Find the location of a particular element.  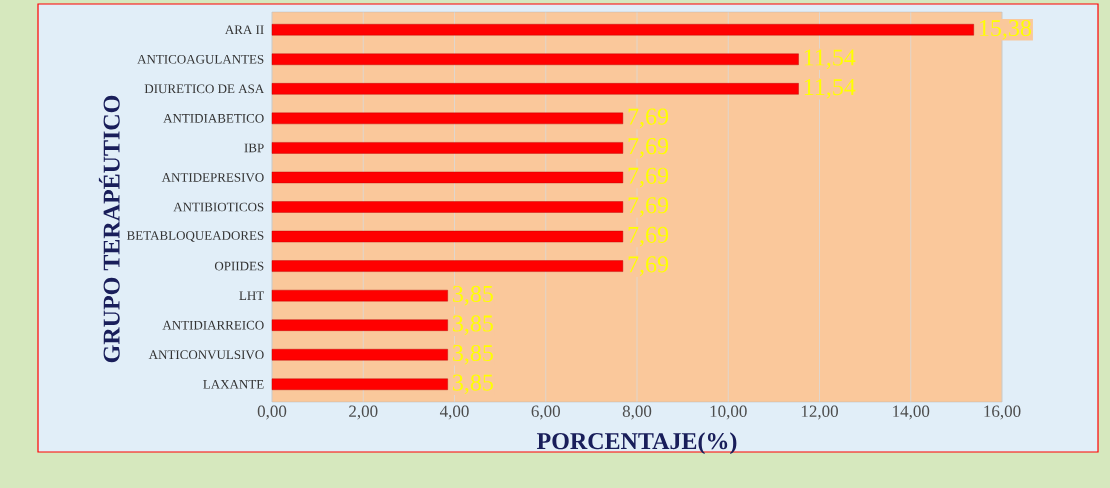

x-tick-label: 10,00 is located at coordinates (728, 412).